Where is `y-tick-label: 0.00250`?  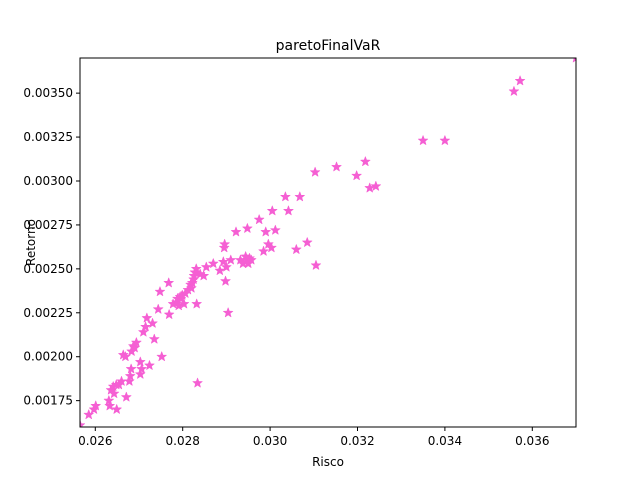
y-tick-label: 0.00250 is located at coordinates (48, 269).